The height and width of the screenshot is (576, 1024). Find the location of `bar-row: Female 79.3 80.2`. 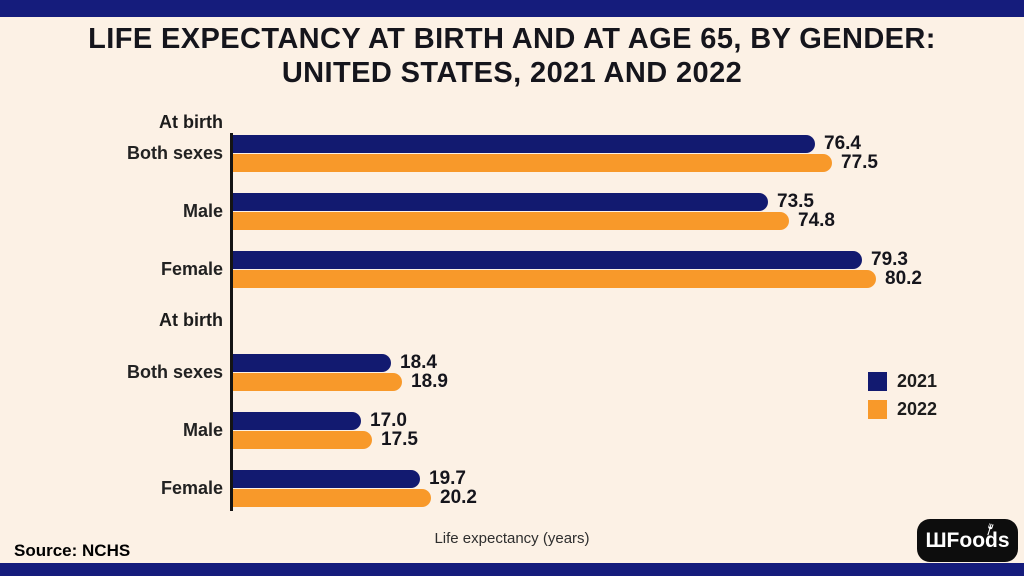

bar-row: Female 79.3 80.2 is located at coordinates (512, 269).